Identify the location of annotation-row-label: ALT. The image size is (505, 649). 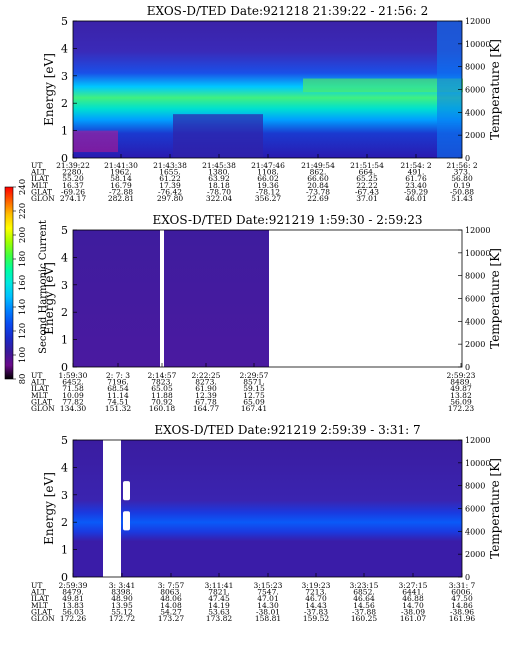
(38, 592).